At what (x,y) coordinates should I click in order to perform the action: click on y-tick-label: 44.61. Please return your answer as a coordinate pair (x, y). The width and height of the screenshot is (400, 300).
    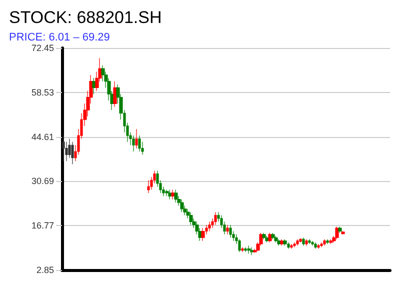
    Looking at the image, I should click on (42, 137).